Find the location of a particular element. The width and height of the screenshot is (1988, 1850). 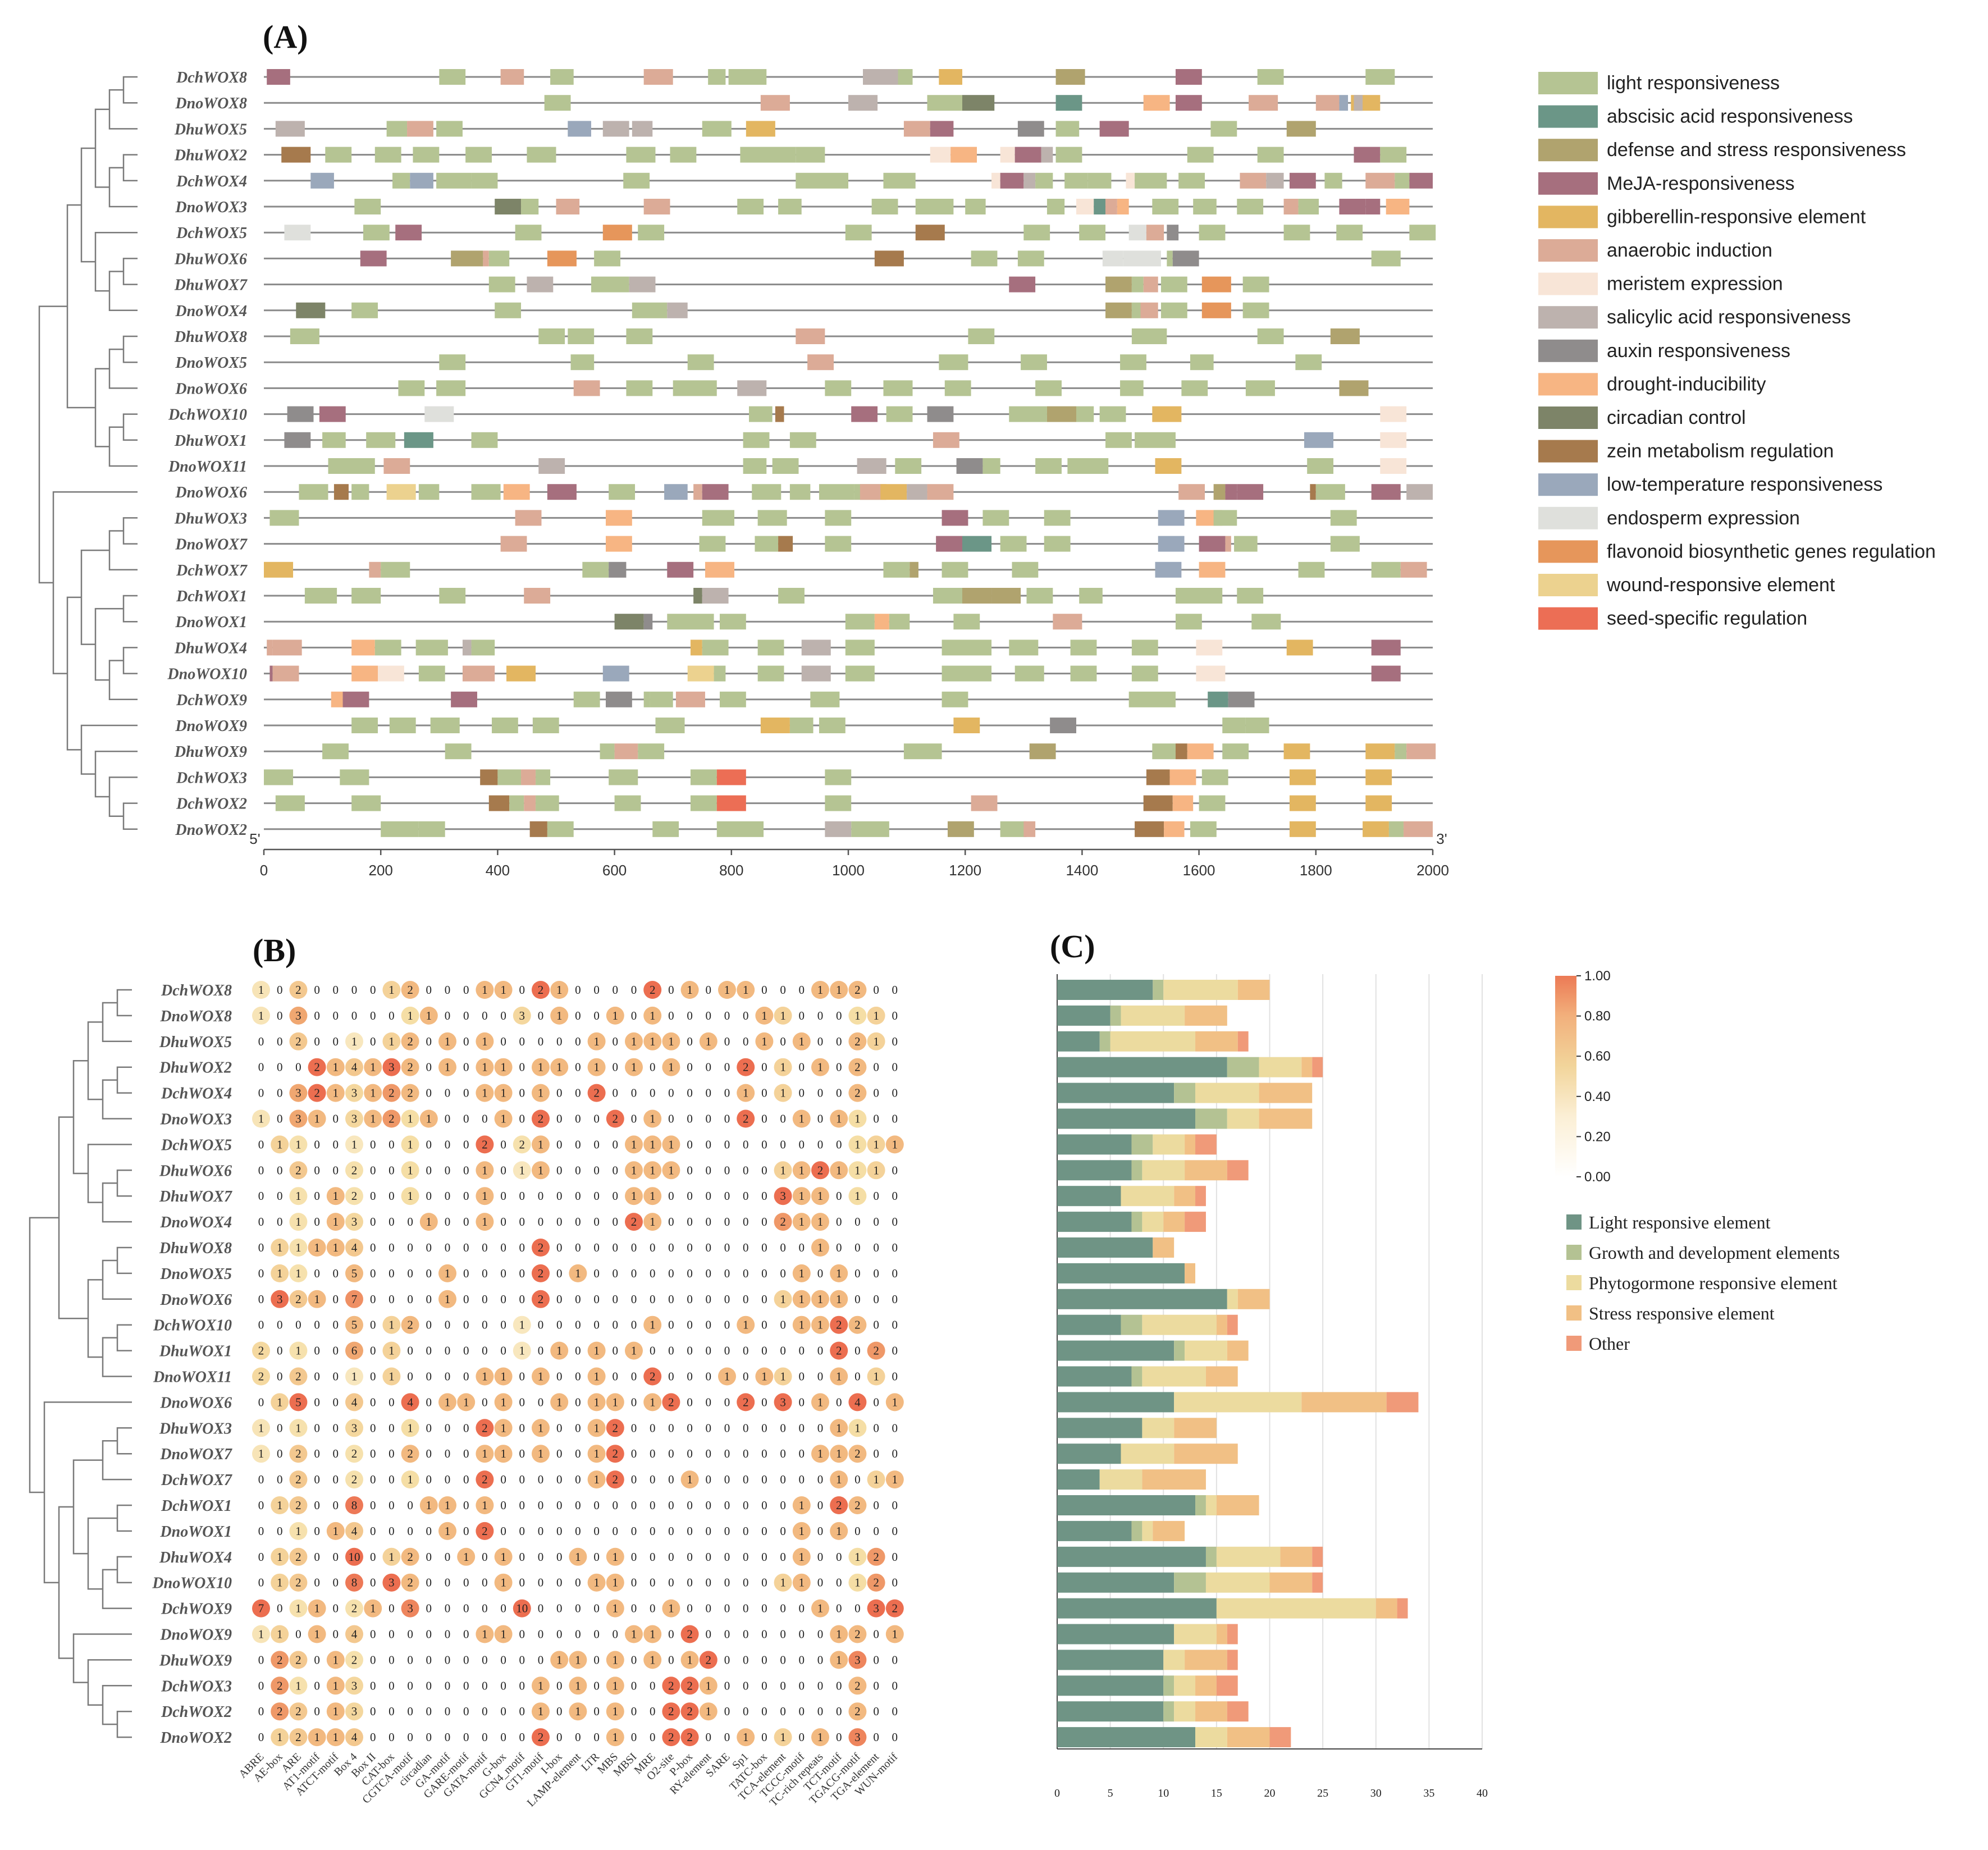

legend-label: light responsiveness is located at coordinates (1693, 83).